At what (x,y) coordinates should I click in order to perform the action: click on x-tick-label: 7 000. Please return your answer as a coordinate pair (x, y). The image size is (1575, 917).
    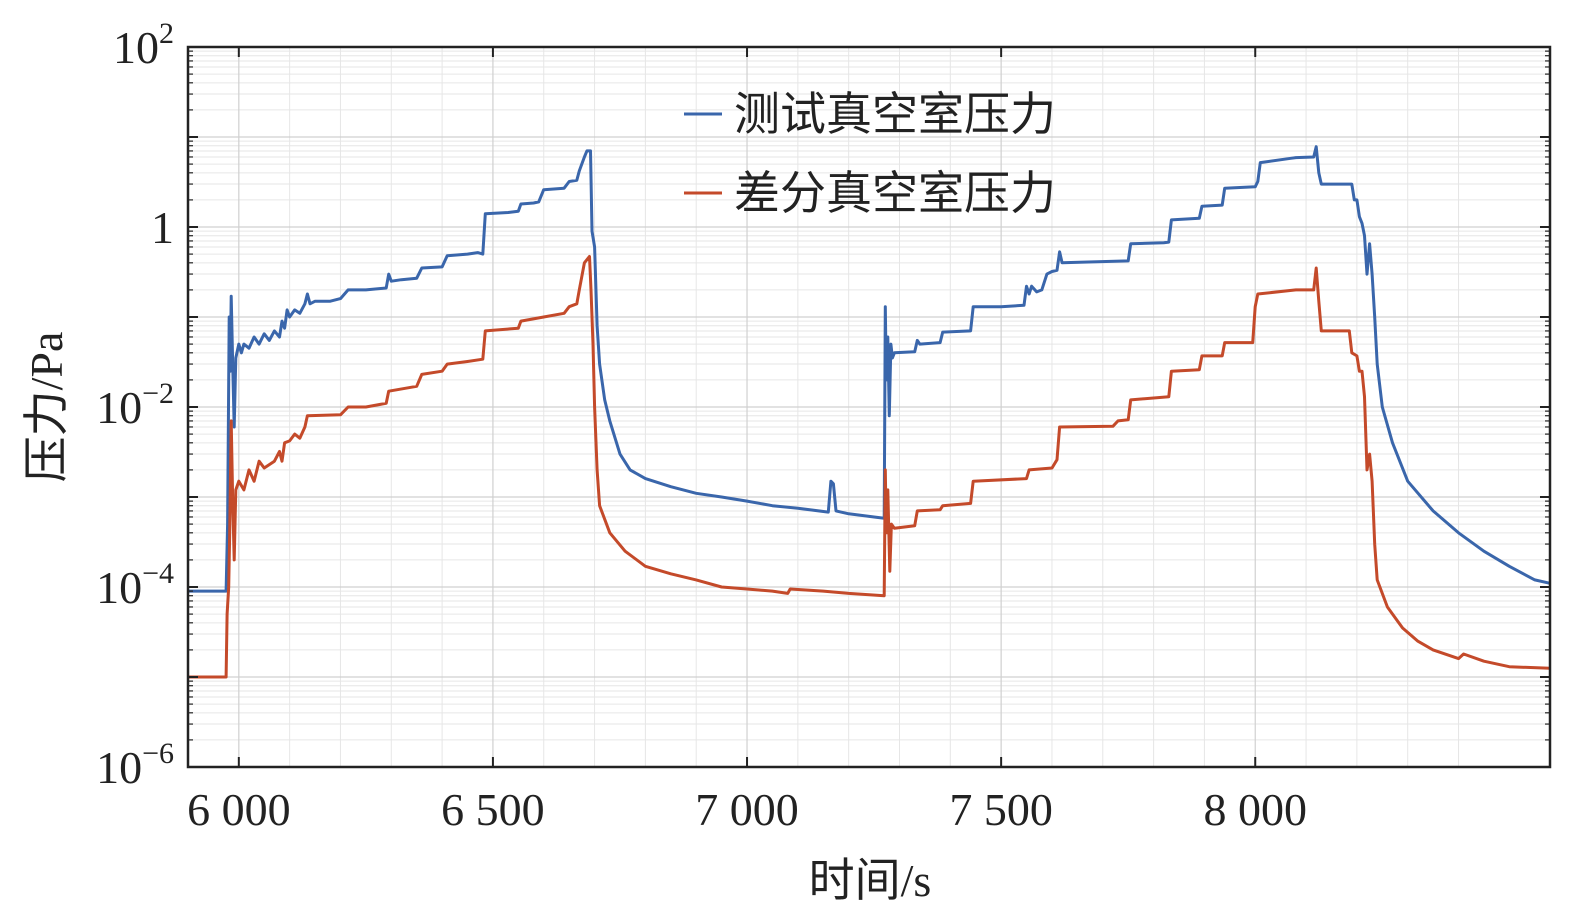
    Looking at the image, I should click on (747, 809).